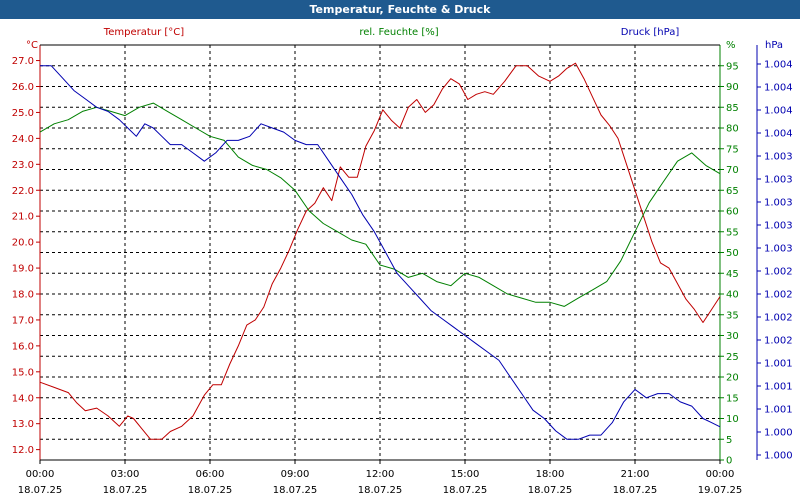 This screenshot has width=800, height=500. What do you see at coordinates (210, 474) in the screenshot?
I see `x-tick-time: 06:00` at bounding box center [210, 474].